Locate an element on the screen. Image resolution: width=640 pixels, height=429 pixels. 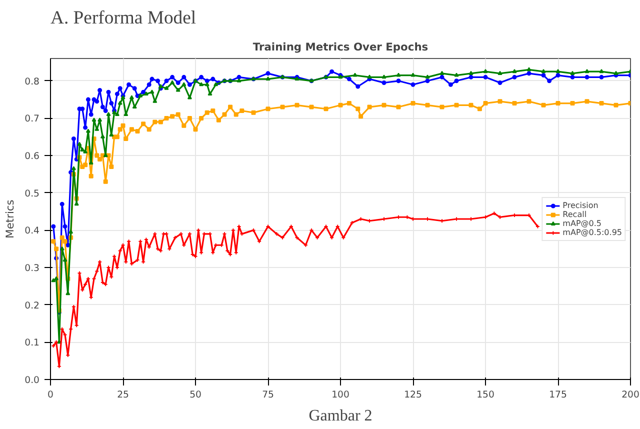
x-tick-label: 200 is located at coordinates (631, 395).